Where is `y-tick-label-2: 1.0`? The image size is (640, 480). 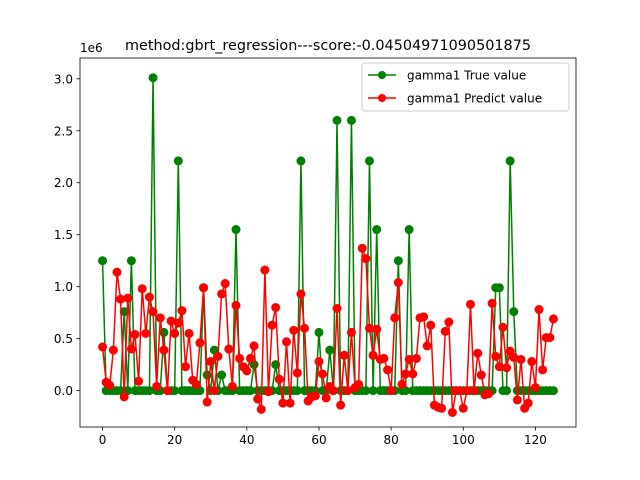 y-tick-label-2: 1.0 is located at coordinates (63, 287).